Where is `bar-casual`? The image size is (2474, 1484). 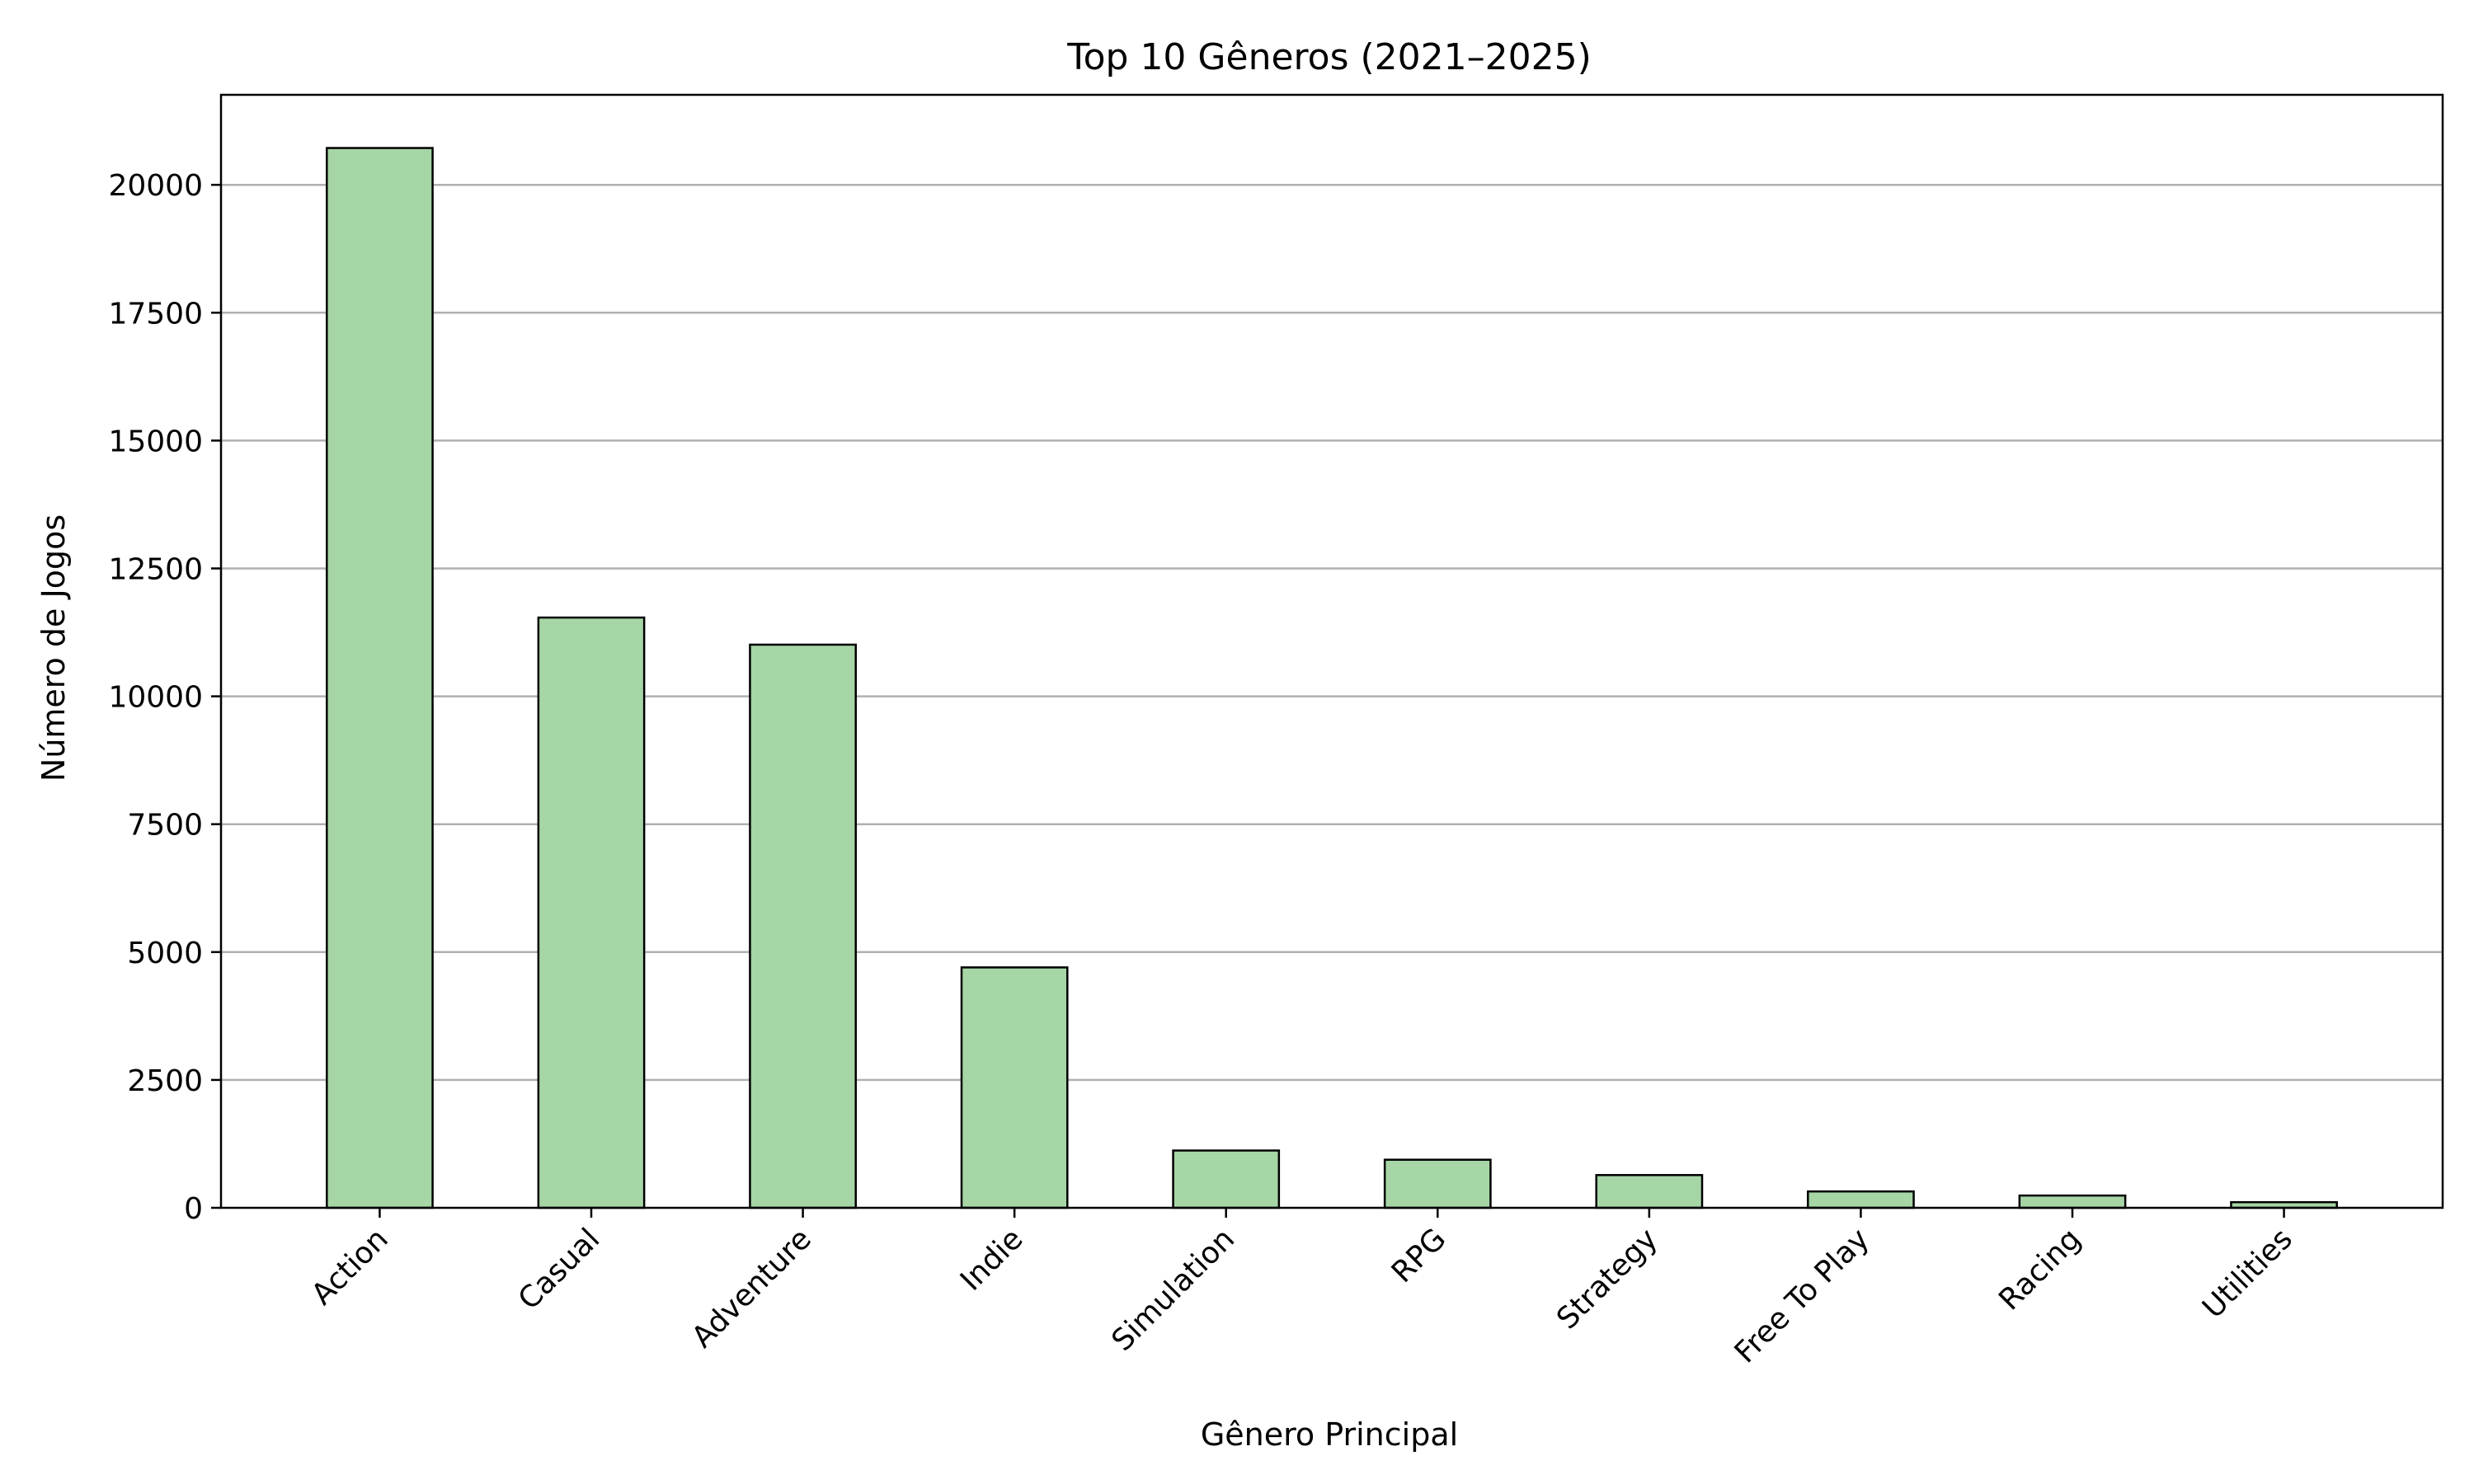 bar-casual is located at coordinates (591, 912).